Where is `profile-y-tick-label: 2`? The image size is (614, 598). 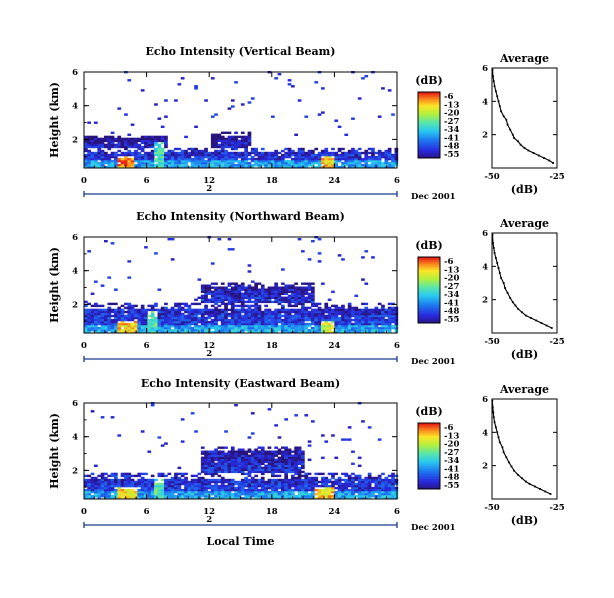
profile-y-tick-label: 2 is located at coordinates (485, 467).